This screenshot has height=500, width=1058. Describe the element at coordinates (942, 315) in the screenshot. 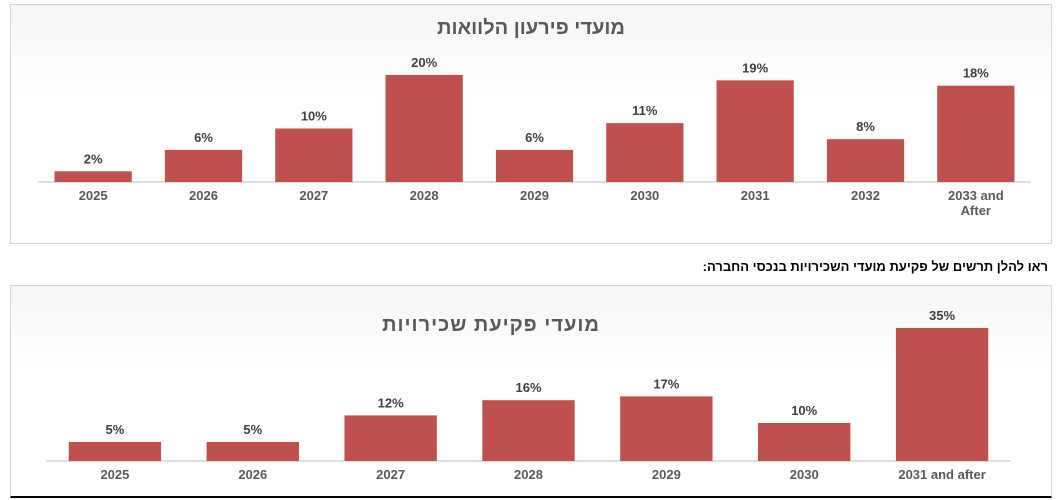

I see `data-label: 35%` at that location.